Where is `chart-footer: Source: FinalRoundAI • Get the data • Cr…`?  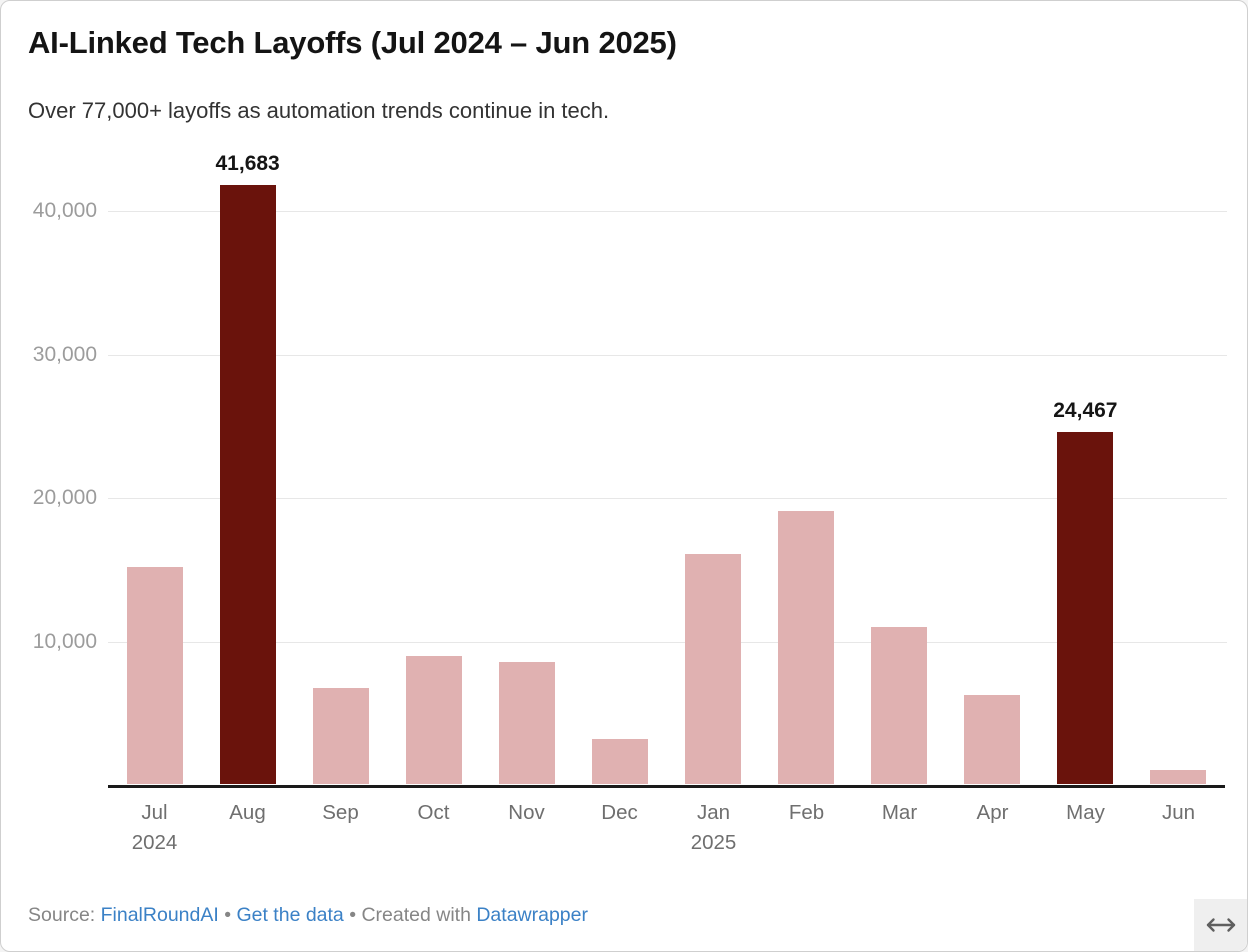
chart-footer: Source: FinalRoundAI • Get the data • Cr… is located at coordinates (308, 915).